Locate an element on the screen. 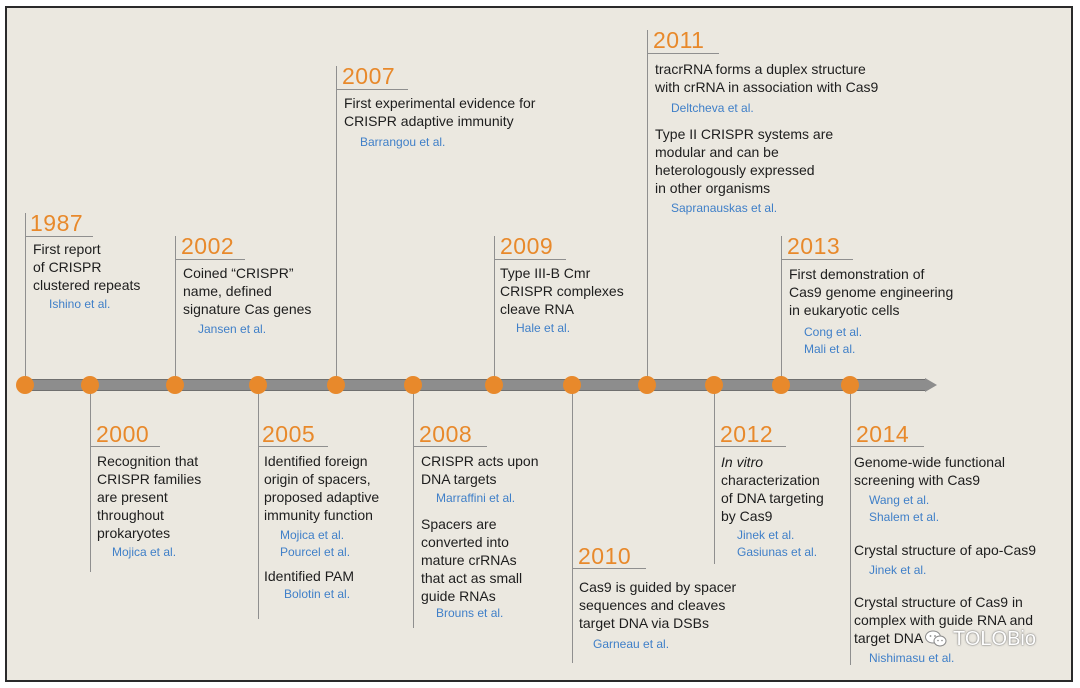  connector-2009 is located at coordinates (494, 310).